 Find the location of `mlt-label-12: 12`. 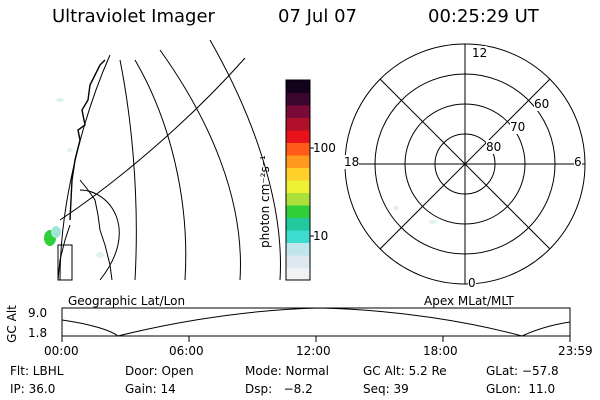

mlt-label-12: 12 is located at coordinates (480, 53).